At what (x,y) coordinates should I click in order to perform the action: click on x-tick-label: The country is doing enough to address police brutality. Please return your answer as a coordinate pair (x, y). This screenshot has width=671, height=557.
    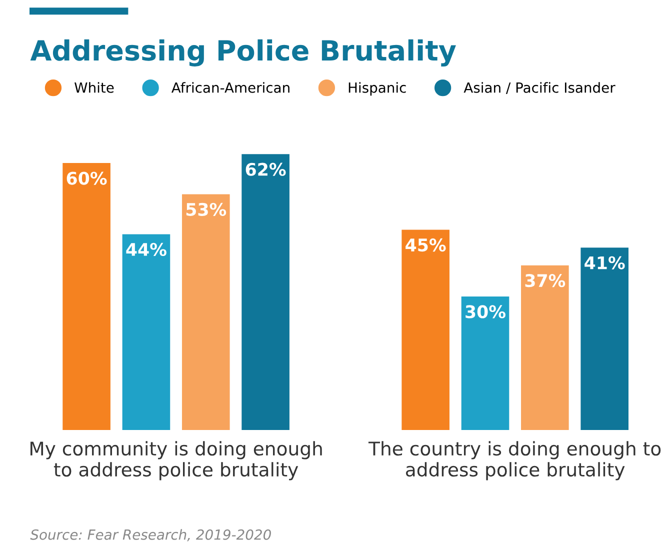
    Looking at the image, I should click on (514, 460).